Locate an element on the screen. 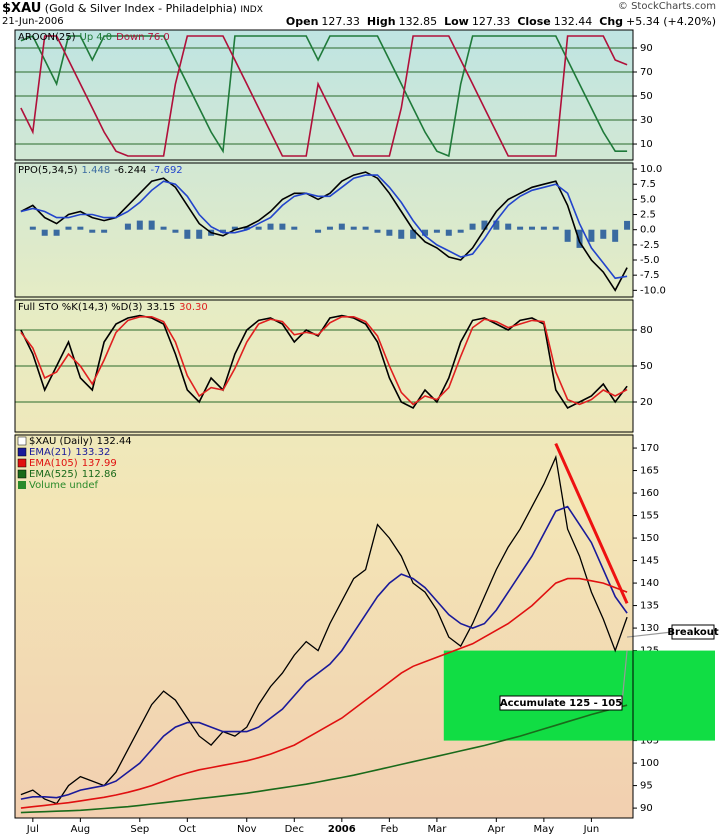 The height and width of the screenshot is (838, 720). legend-entry: EMA(525) 112.86 is located at coordinates (73, 474).